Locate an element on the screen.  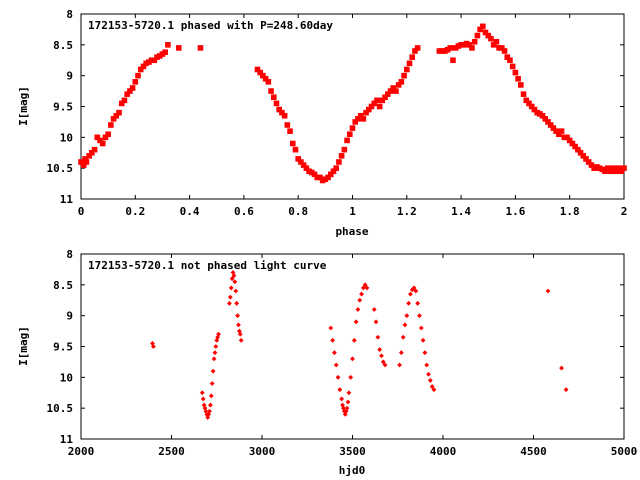
x-tick-label: 1.2 is located at coordinates (407, 211).